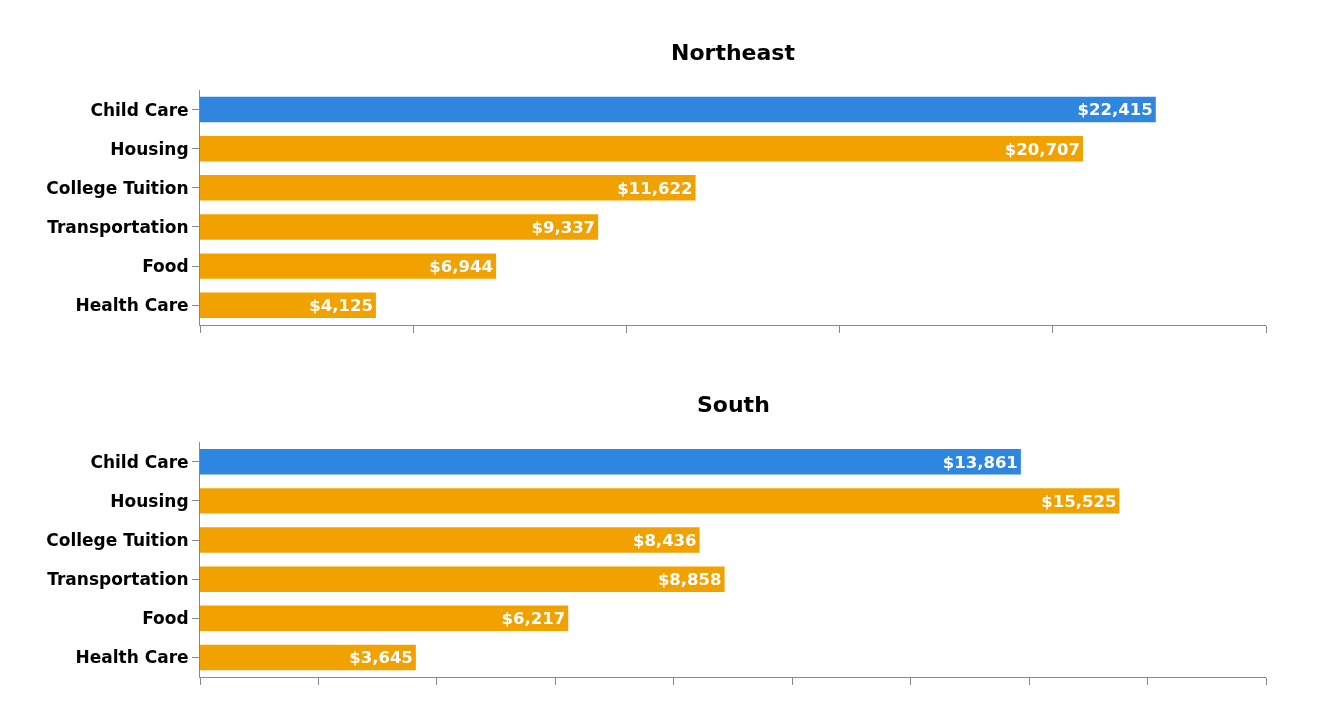 The height and width of the screenshot is (717, 1326). Describe the element at coordinates (733, 404) in the screenshot. I see `chart-title: South` at that location.